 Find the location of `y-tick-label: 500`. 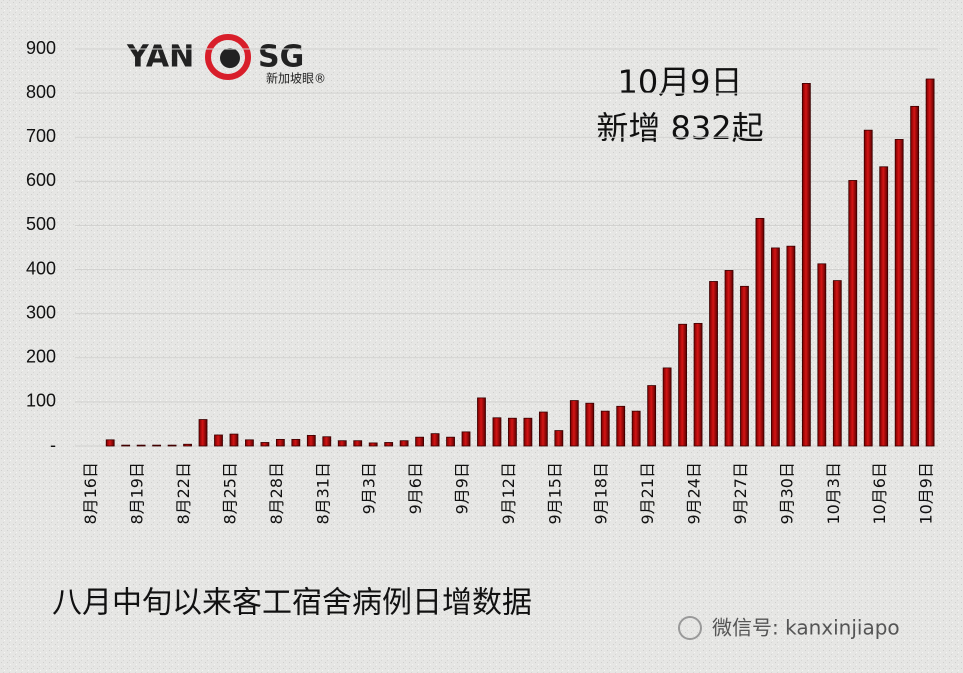

y-tick-label: 500 is located at coordinates (41, 224).